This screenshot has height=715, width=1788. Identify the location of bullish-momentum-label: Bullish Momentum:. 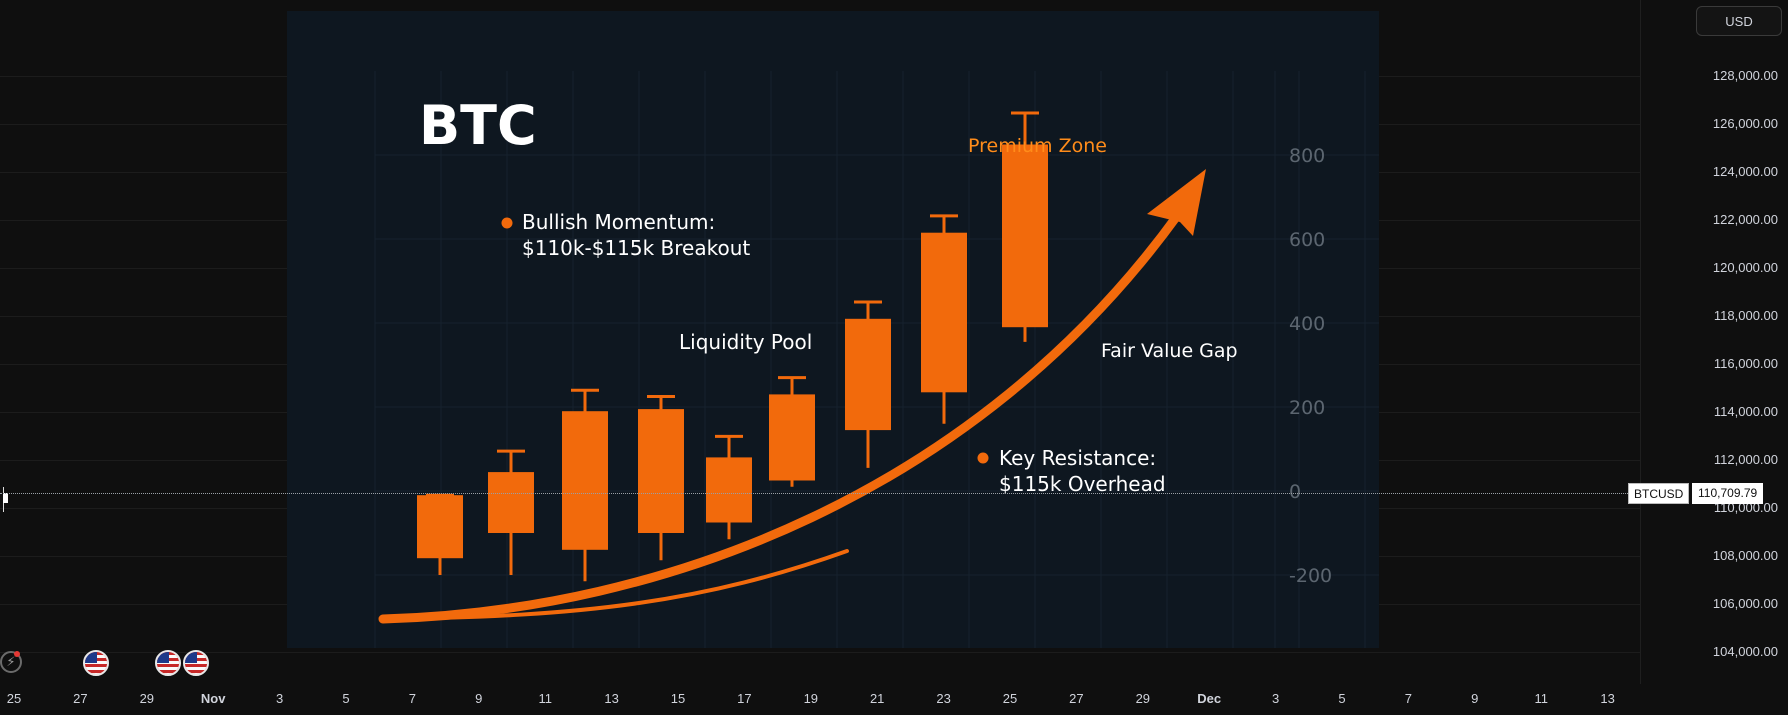
(618, 222).